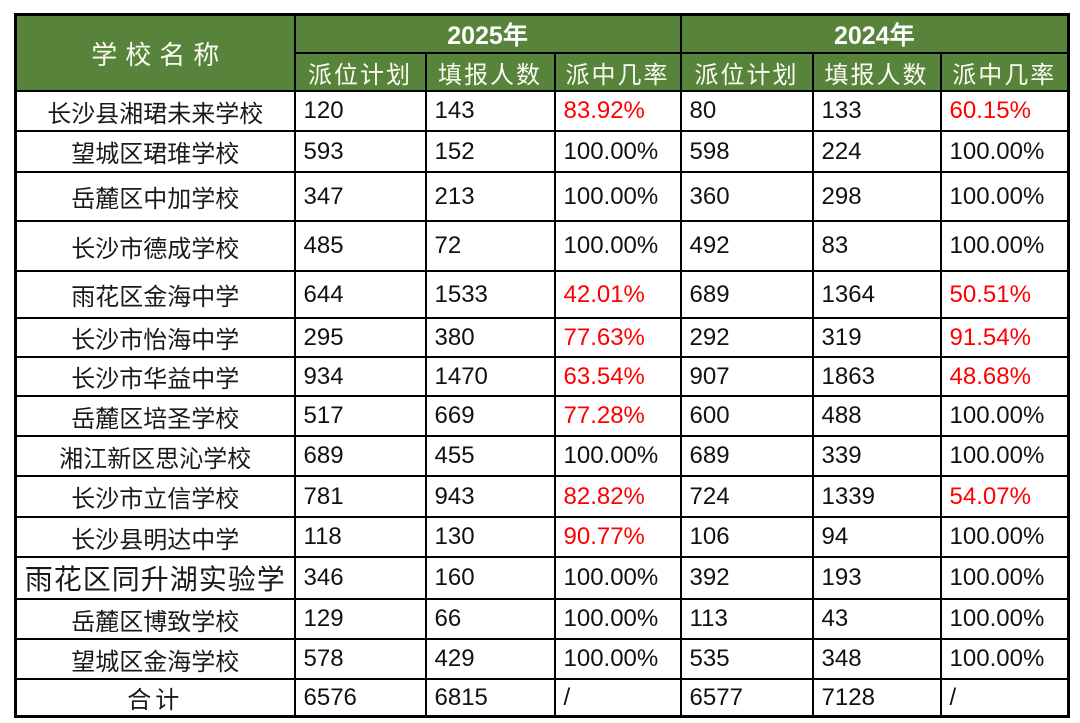 The image size is (1080, 723). I want to click on school-name-cell: 长沙市怡海中学, so click(155, 337).